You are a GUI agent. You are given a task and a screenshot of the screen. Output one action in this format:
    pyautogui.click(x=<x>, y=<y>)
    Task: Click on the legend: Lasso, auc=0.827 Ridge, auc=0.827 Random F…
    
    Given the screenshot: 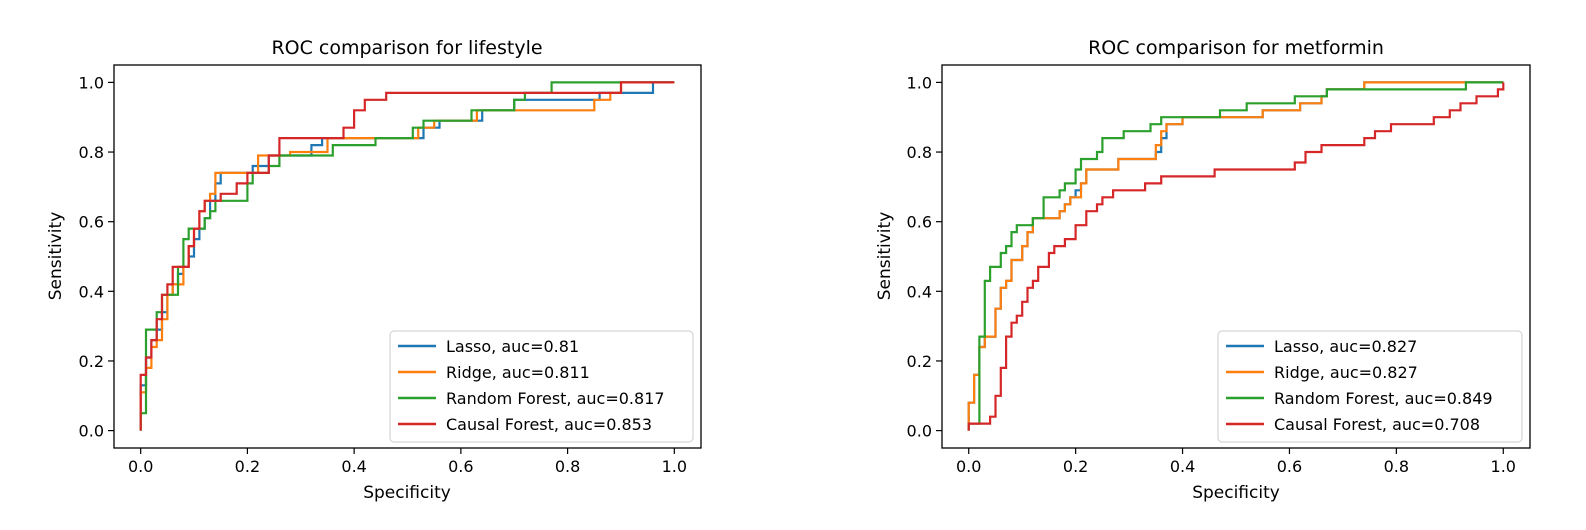 What is the action you would take?
    pyautogui.click(x=1370, y=386)
    